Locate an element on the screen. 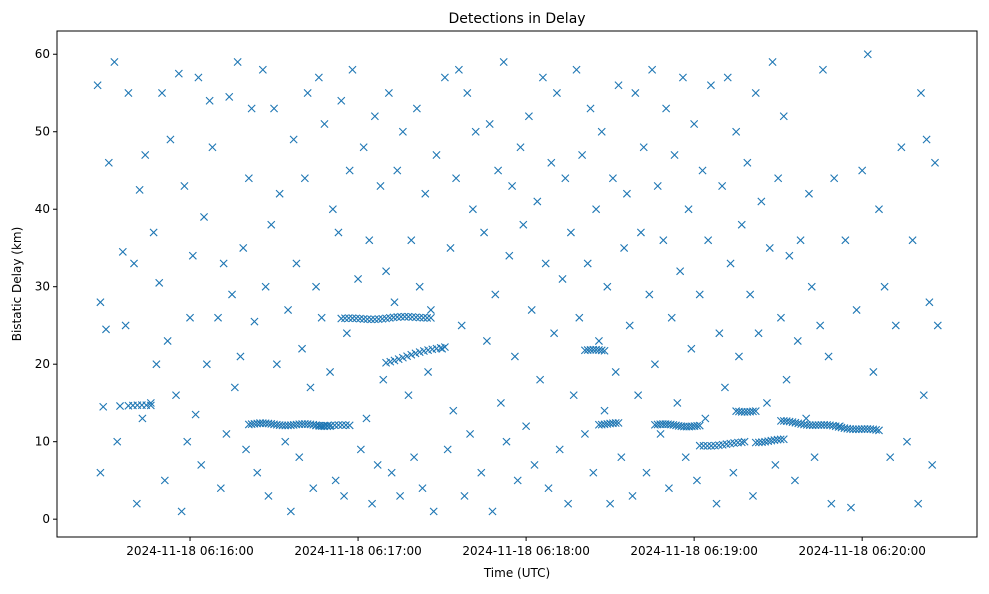 The width and height of the screenshot is (989, 594). x-tick-label: 2024-11-18 06:19:00 is located at coordinates (693, 551).